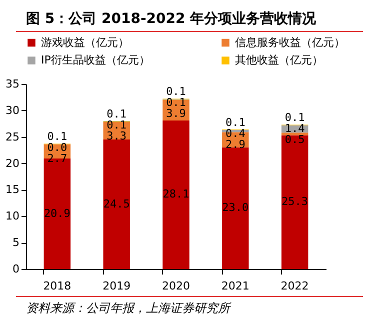 Image resolution: width=379 pixels, height=331 pixels. Describe the element at coordinates (13, 84) in the screenshot. I see `y-tick-label: 35` at that location.